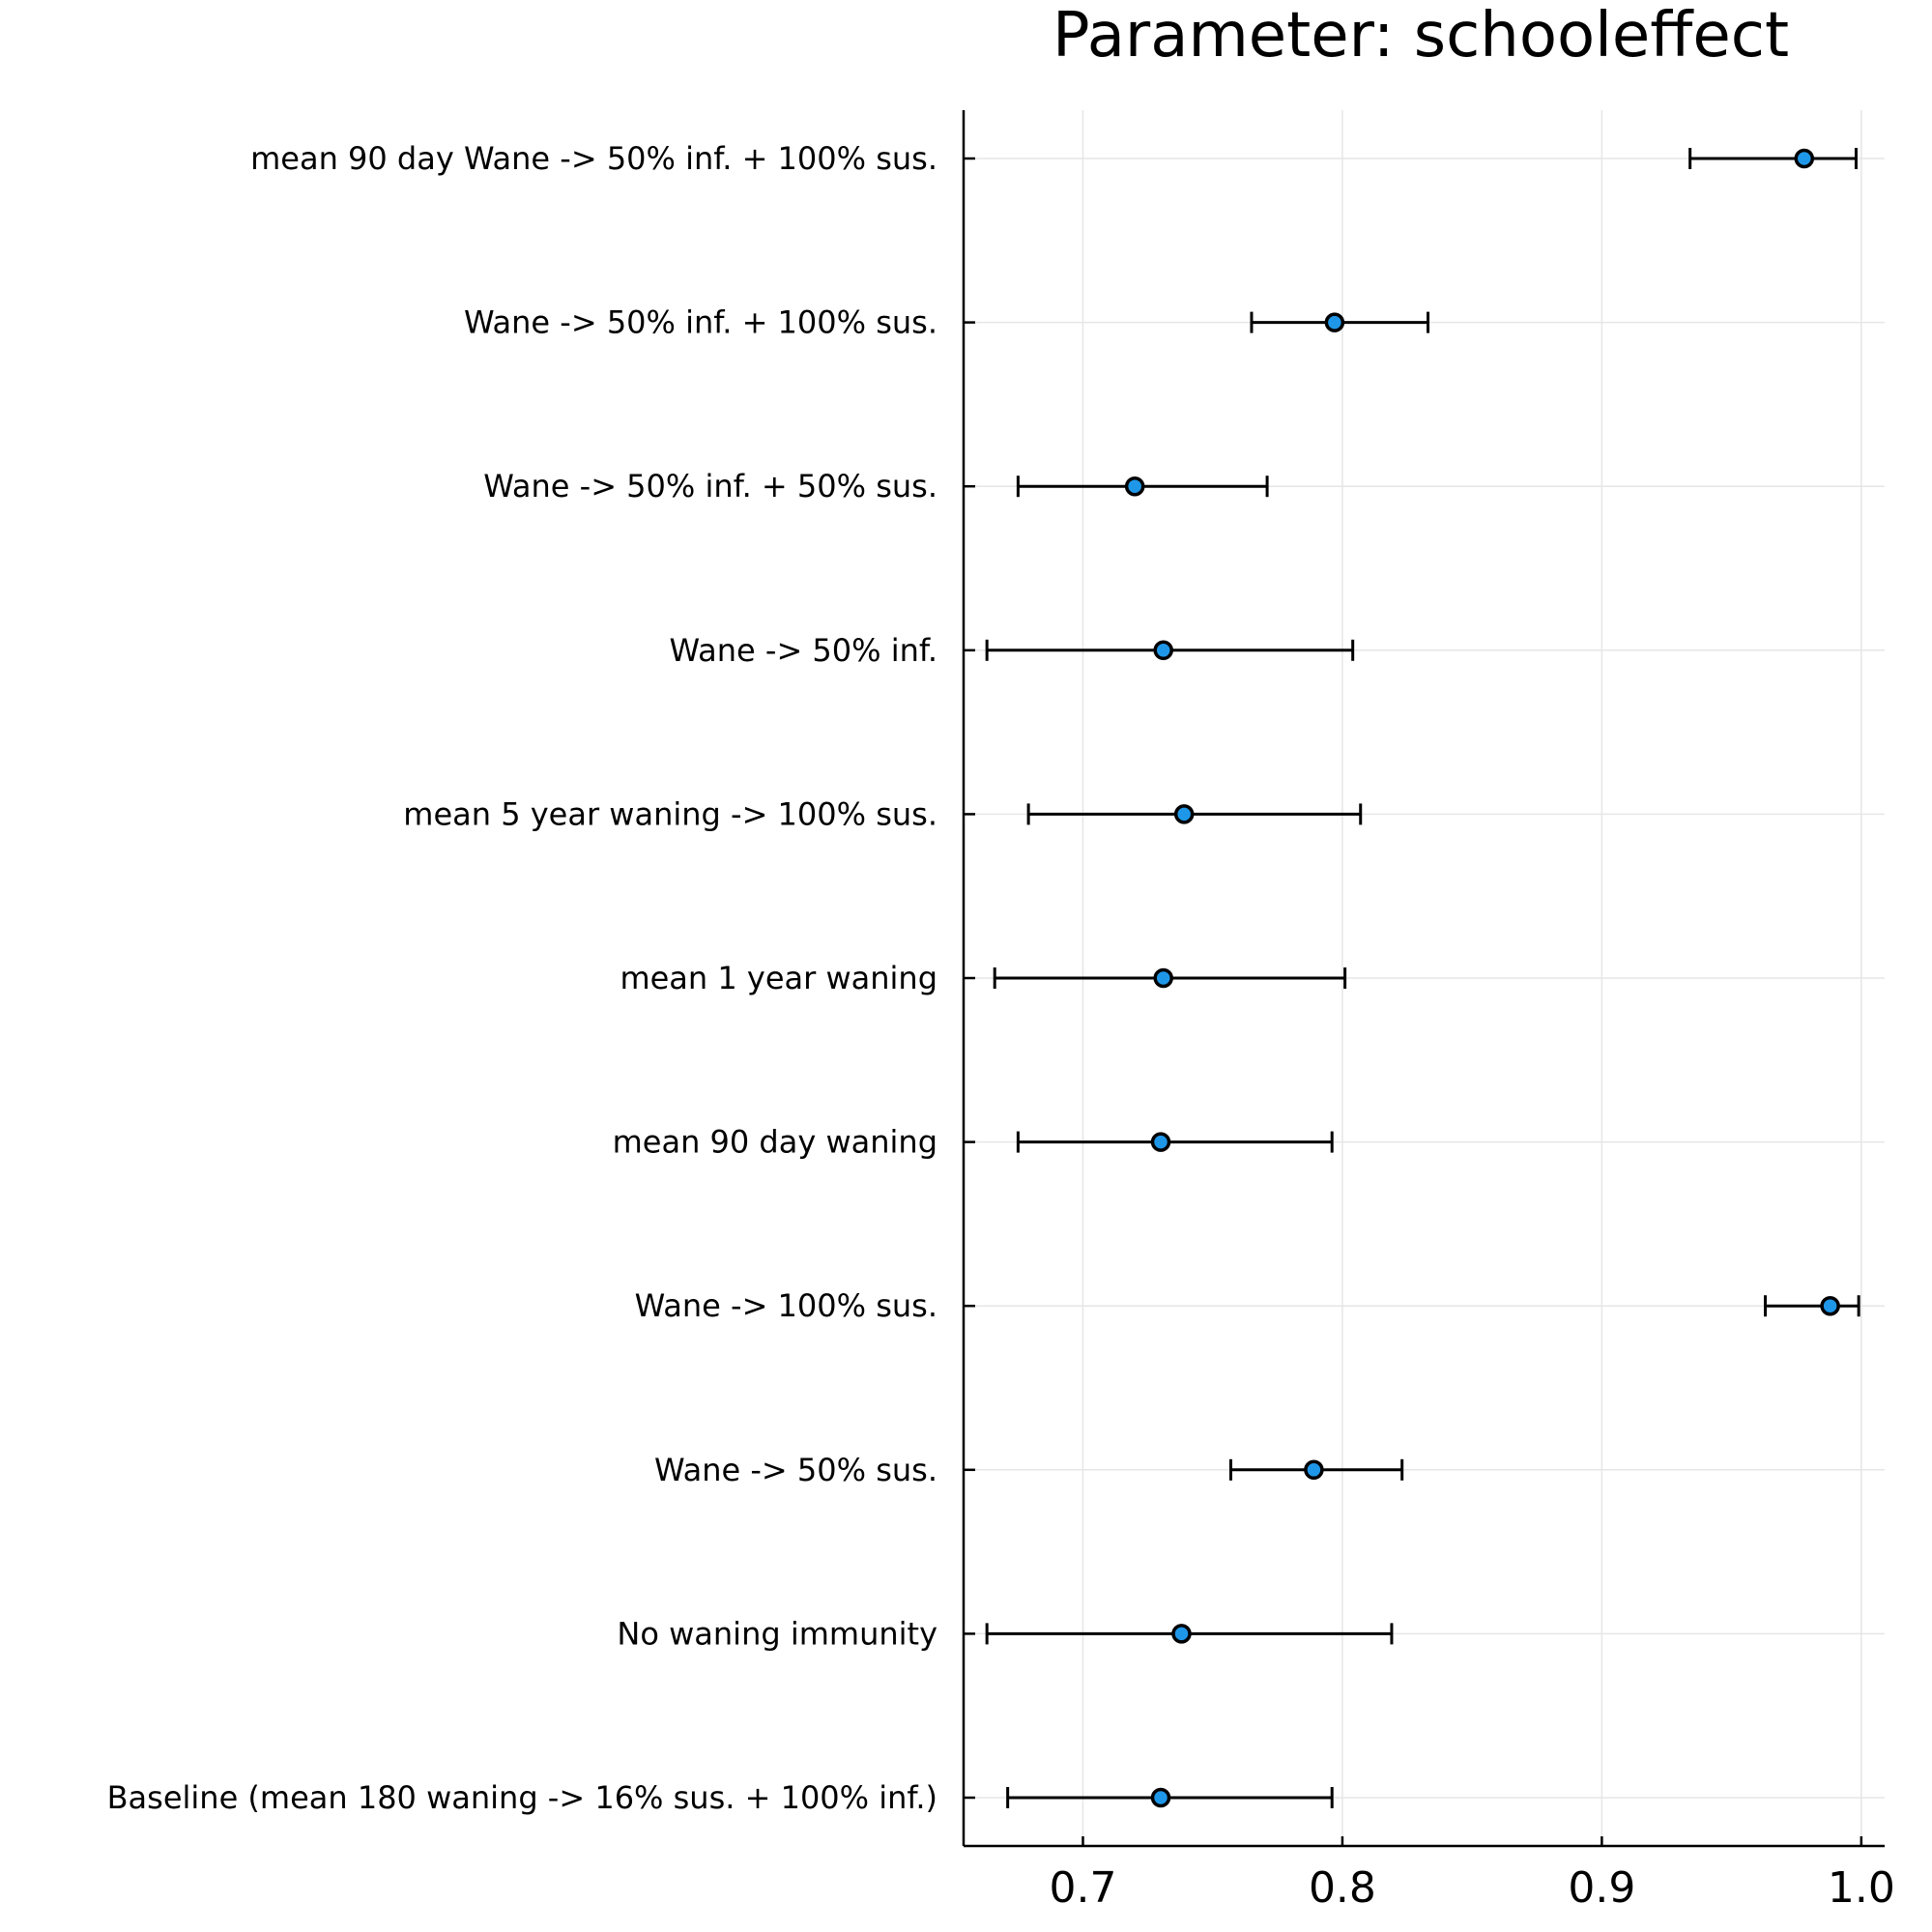 Image resolution: width=1932 pixels, height=1932 pixels. What do you see at coordinates (777, 1633) in the screenshot?
I see `category-label: No waning immunity` at bounding box center [777, 1633].